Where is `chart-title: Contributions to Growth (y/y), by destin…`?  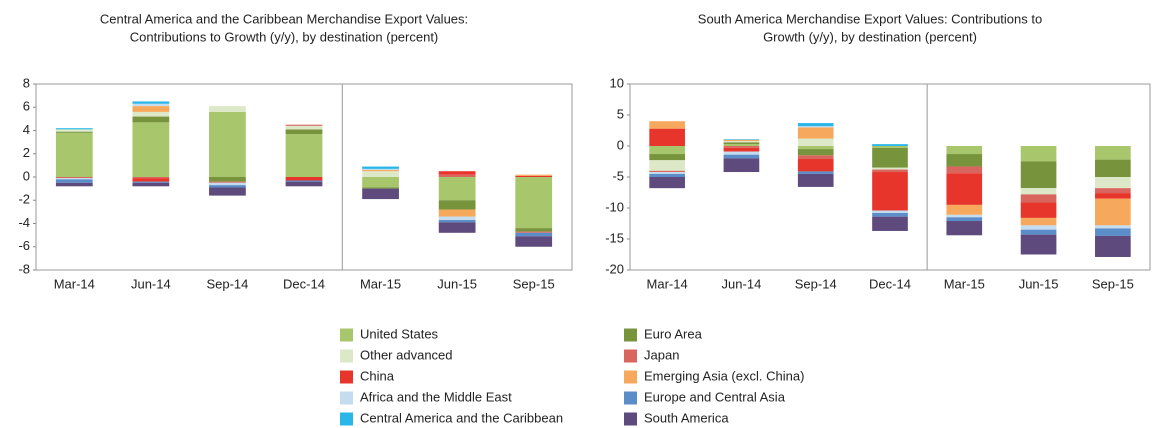 chart-title: Contributions to Growth (y/y), by destin… is located at coordinates (284, 36).